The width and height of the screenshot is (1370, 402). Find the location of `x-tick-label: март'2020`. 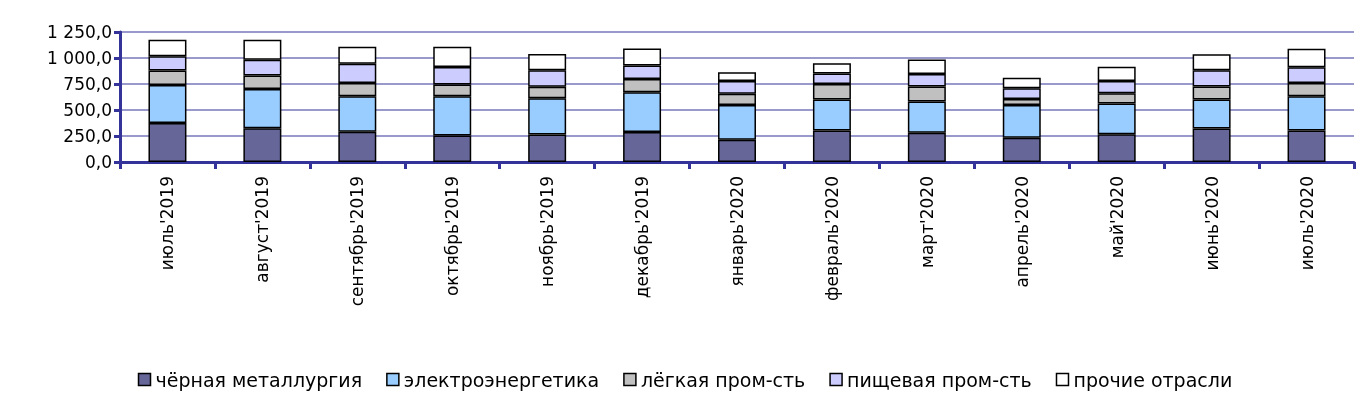

x-tick-label: март'2020 is located at coordinates (926, 222).